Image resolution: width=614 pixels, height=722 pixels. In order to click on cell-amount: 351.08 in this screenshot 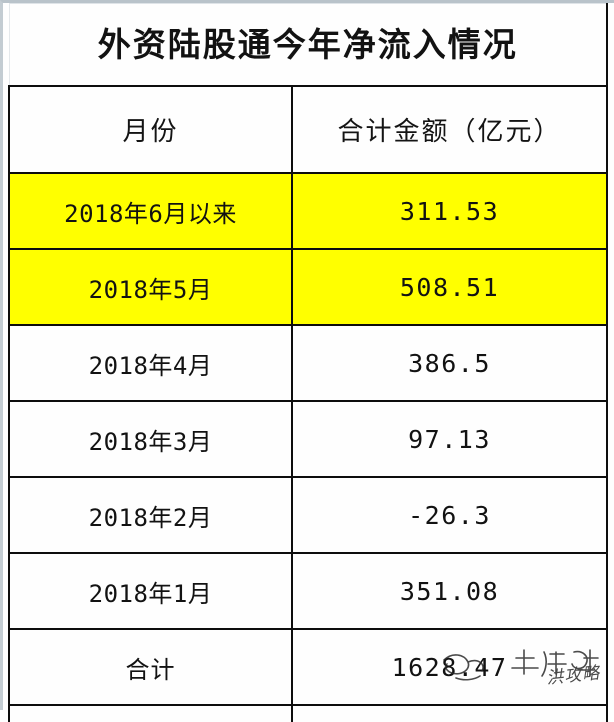, I will do `click(449, 591)`.